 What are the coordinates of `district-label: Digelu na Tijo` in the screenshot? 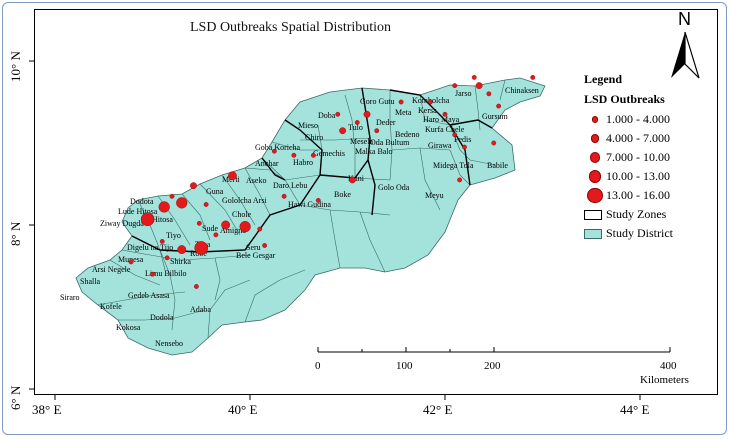 It's located at (150, 247).